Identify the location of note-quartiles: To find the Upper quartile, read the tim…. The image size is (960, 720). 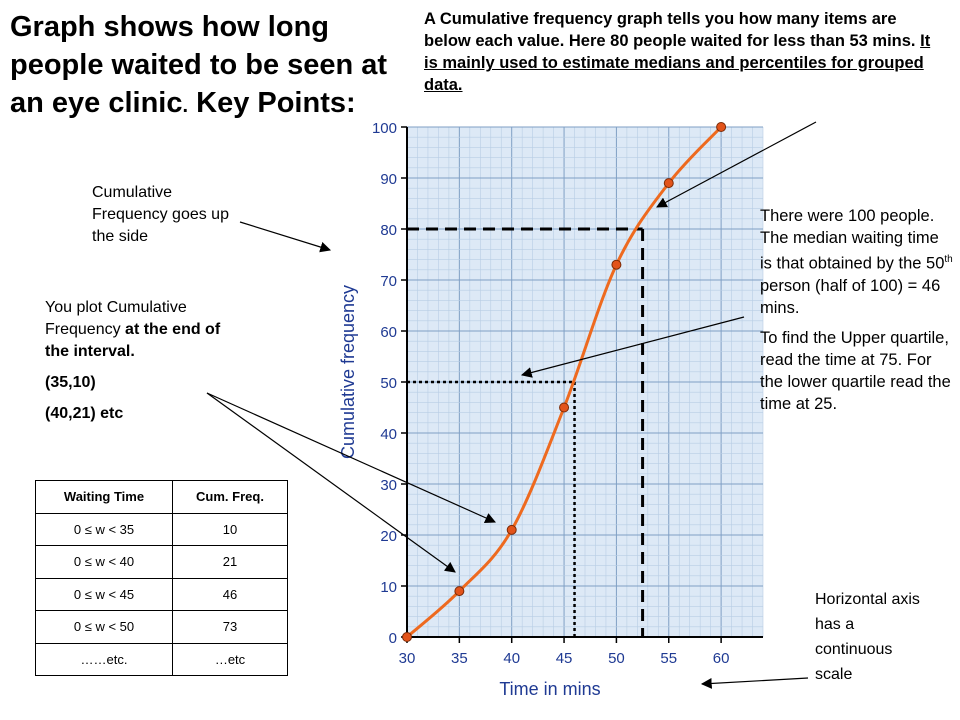
(855, 370).